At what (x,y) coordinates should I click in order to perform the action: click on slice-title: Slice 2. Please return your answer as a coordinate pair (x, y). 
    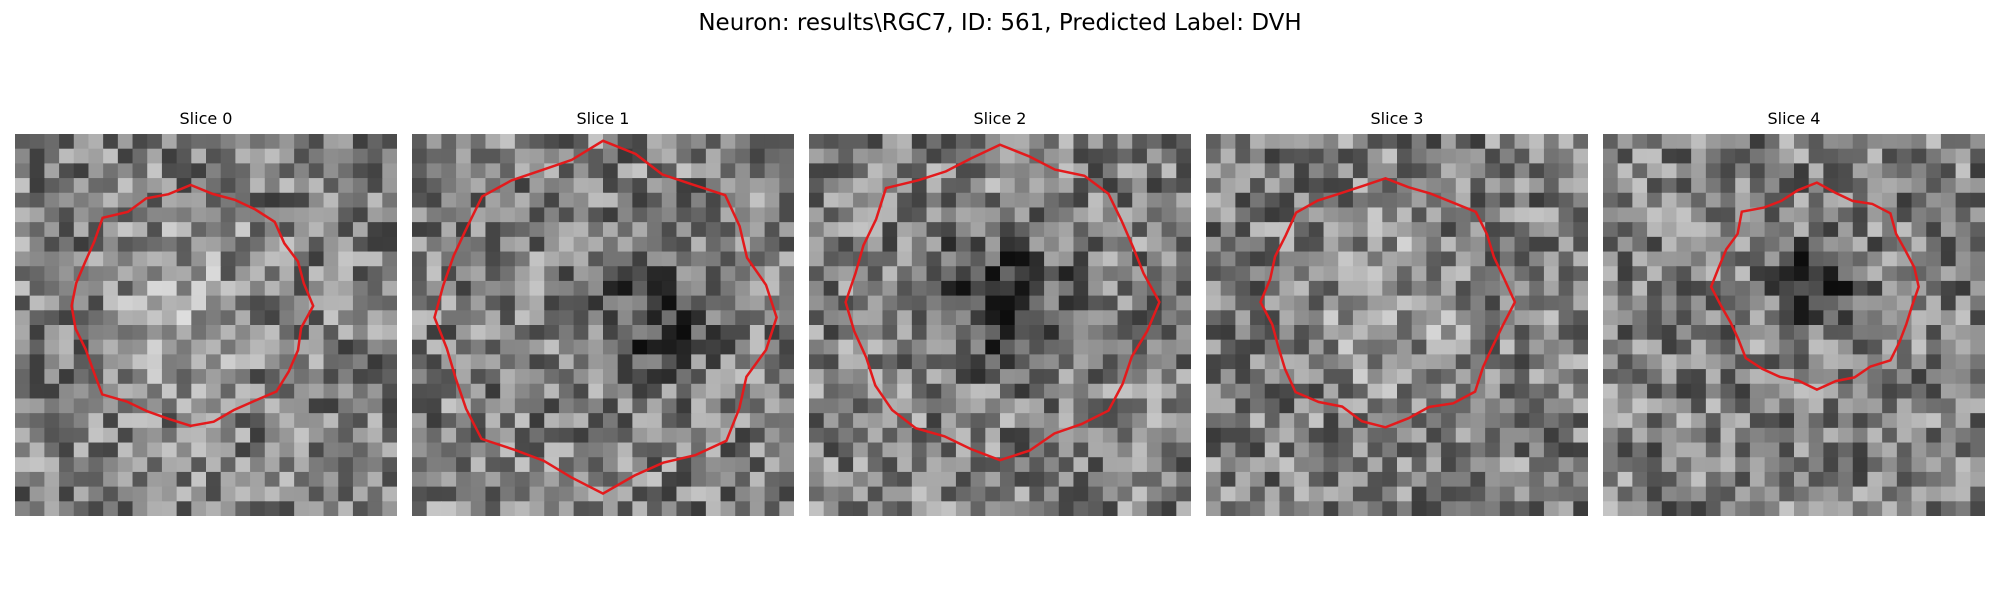
    Looking at the image, I should click on (1000, 118).